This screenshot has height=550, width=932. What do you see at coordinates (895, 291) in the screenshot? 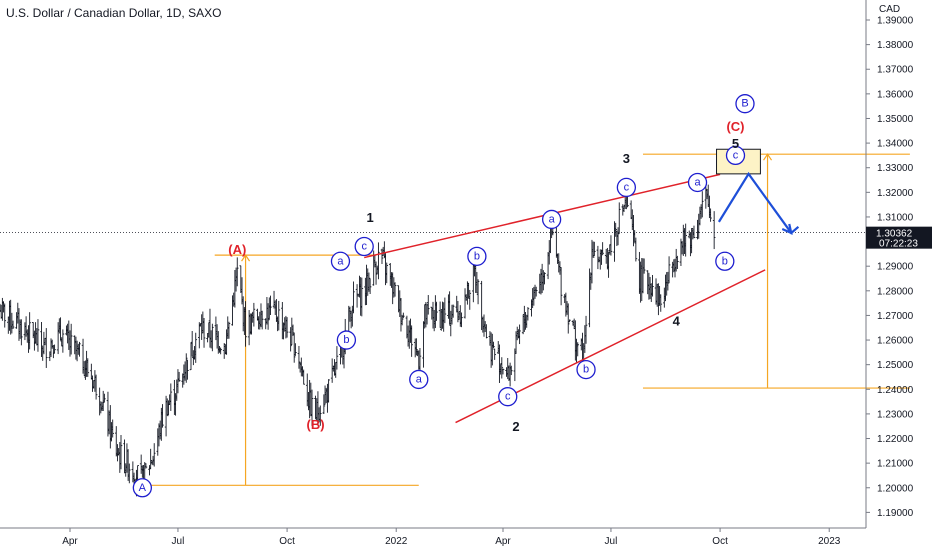
I see `price-tick-label: 1.28000` at bounding box center [895, 291].